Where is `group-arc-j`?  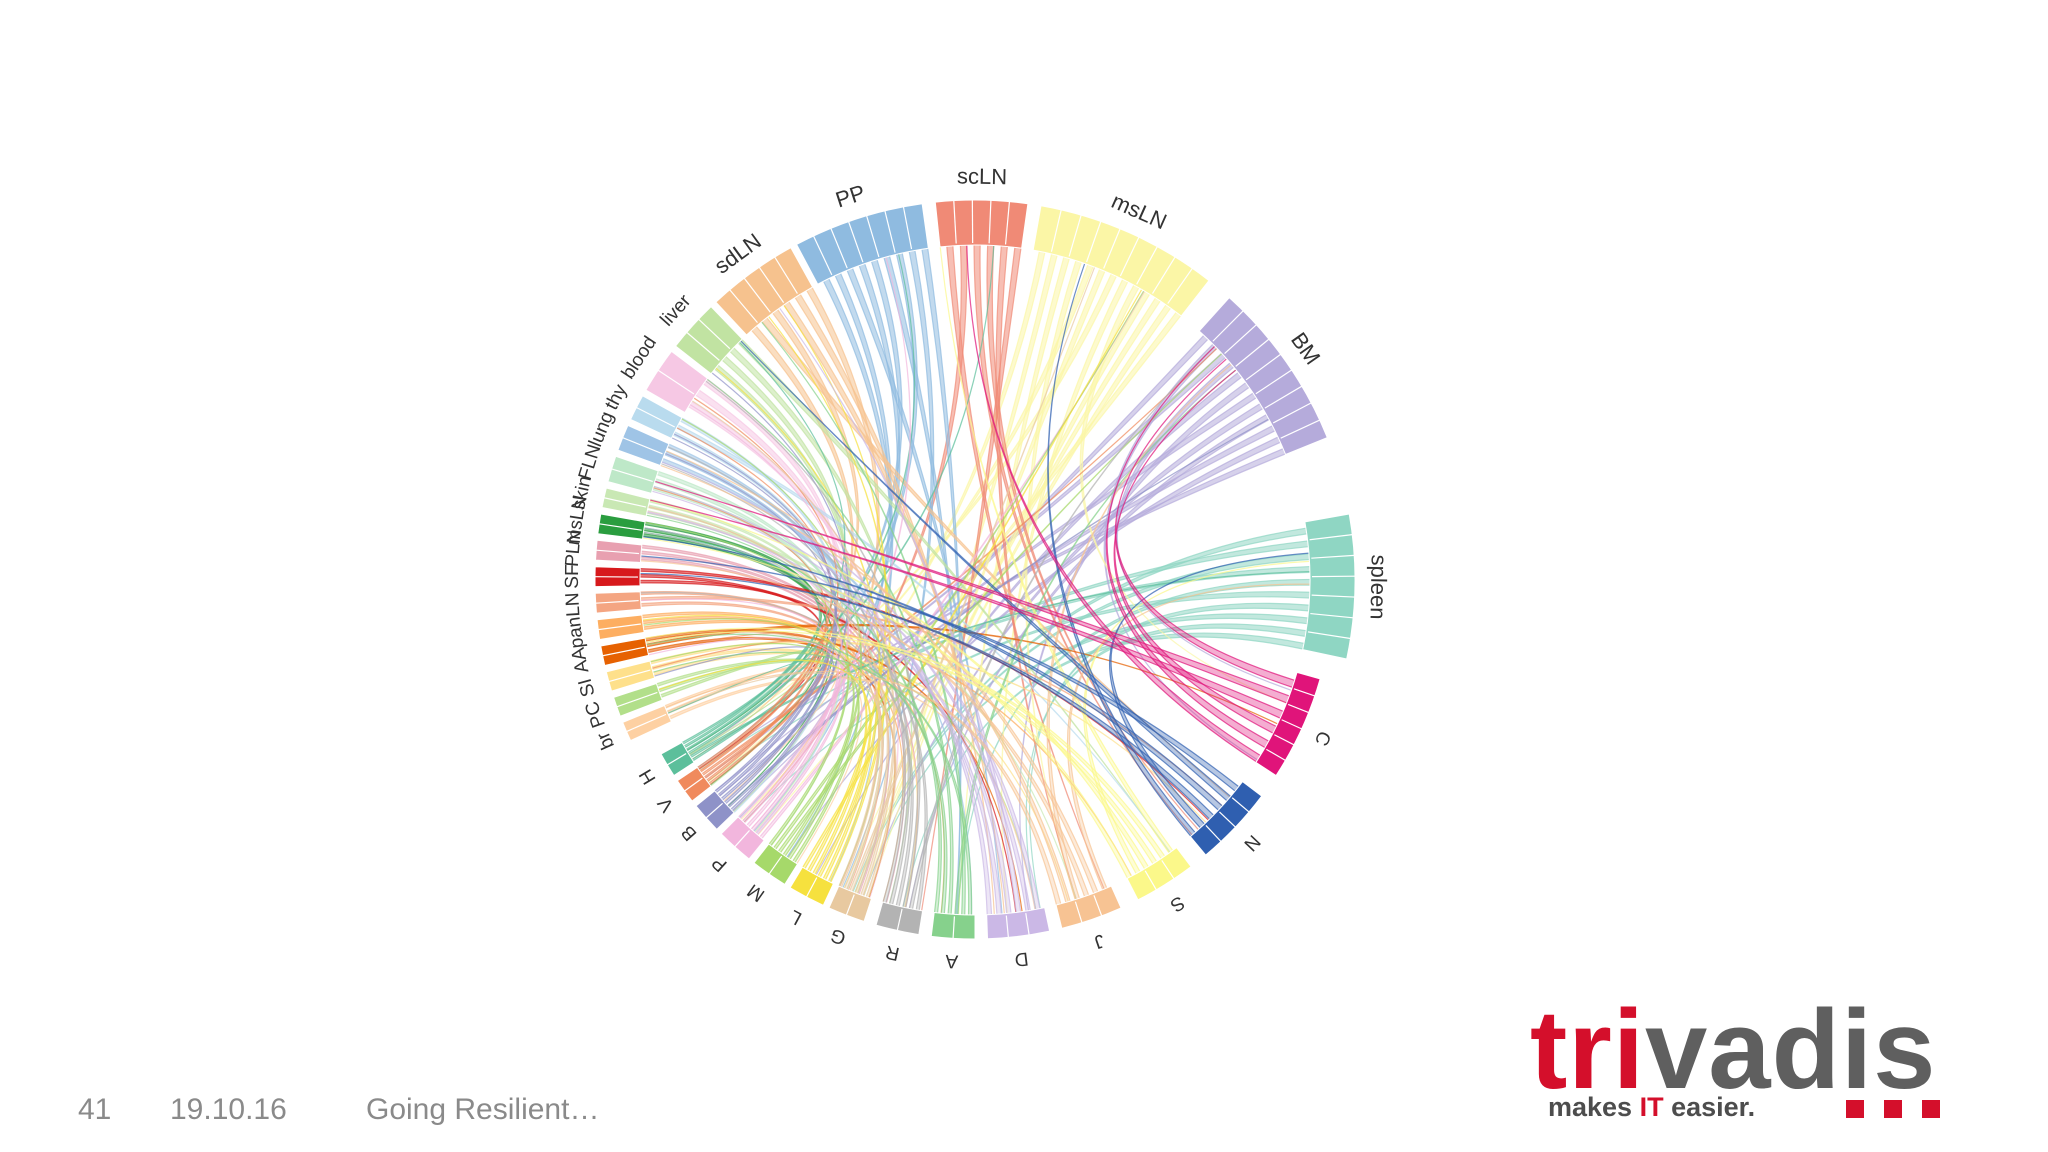
group-arc-j is located at coordinates (1088, 907).